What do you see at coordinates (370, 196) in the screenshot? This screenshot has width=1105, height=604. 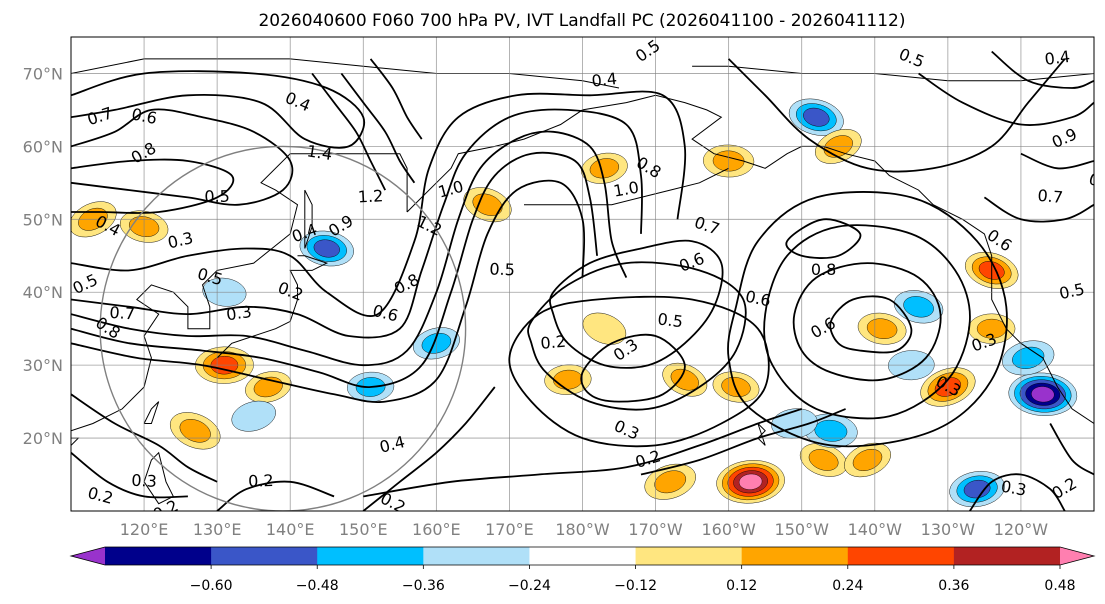 I see `contour-label: 1.2` at bounding box center [370, 196].